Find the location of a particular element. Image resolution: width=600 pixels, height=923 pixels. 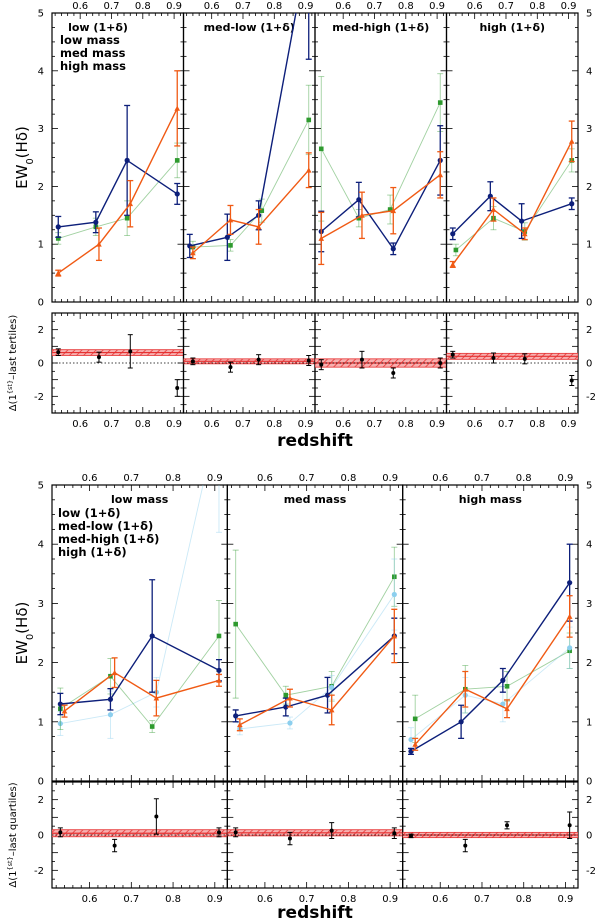

panel-2-3: 0.6 0.6 0.7 0.7 0.8 0.8 0.9 0.9 high mass is located at coordinates (490, 689).